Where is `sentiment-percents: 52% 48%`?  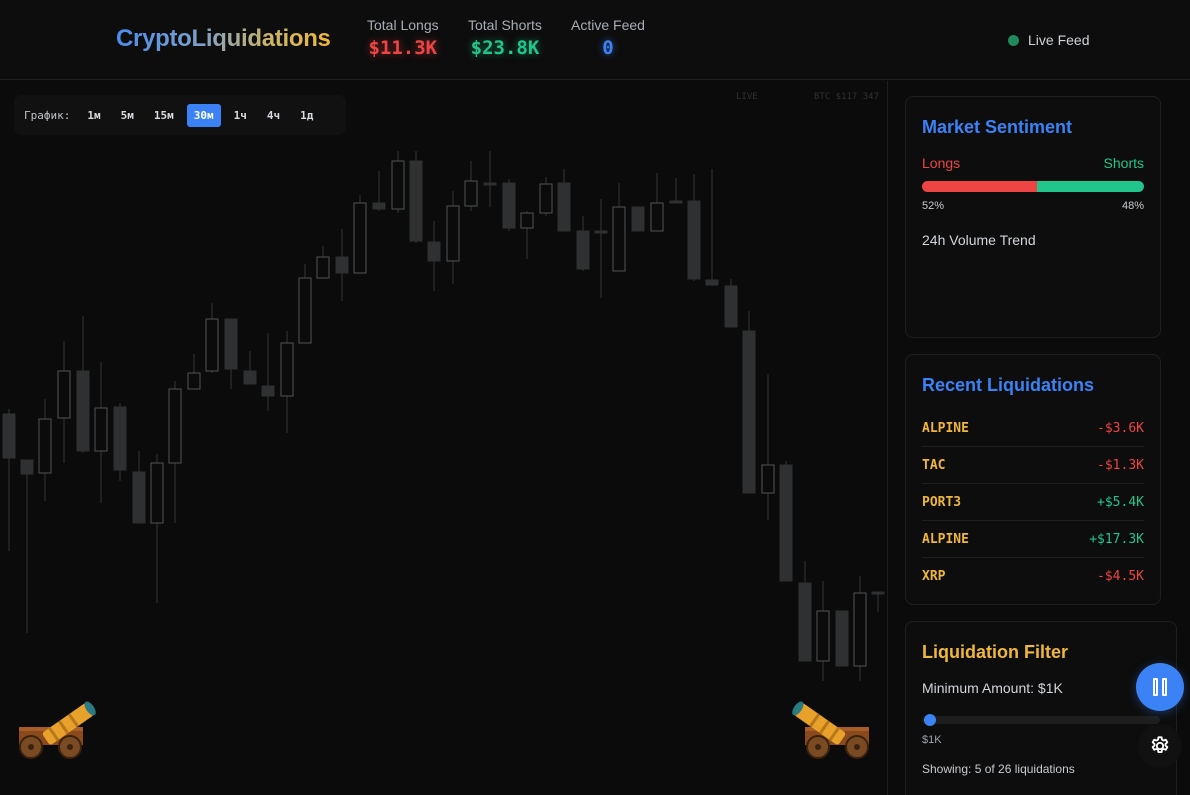
sentiment-percents: 52% 48% is located at coordinates (1033, 206).